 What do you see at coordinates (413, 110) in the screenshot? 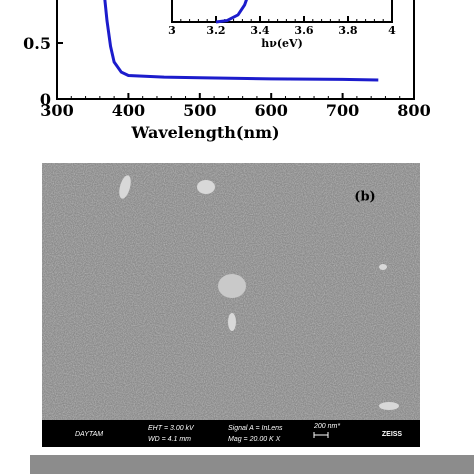
I see `x-tick-label: 800` at bounding box center [413, 110].